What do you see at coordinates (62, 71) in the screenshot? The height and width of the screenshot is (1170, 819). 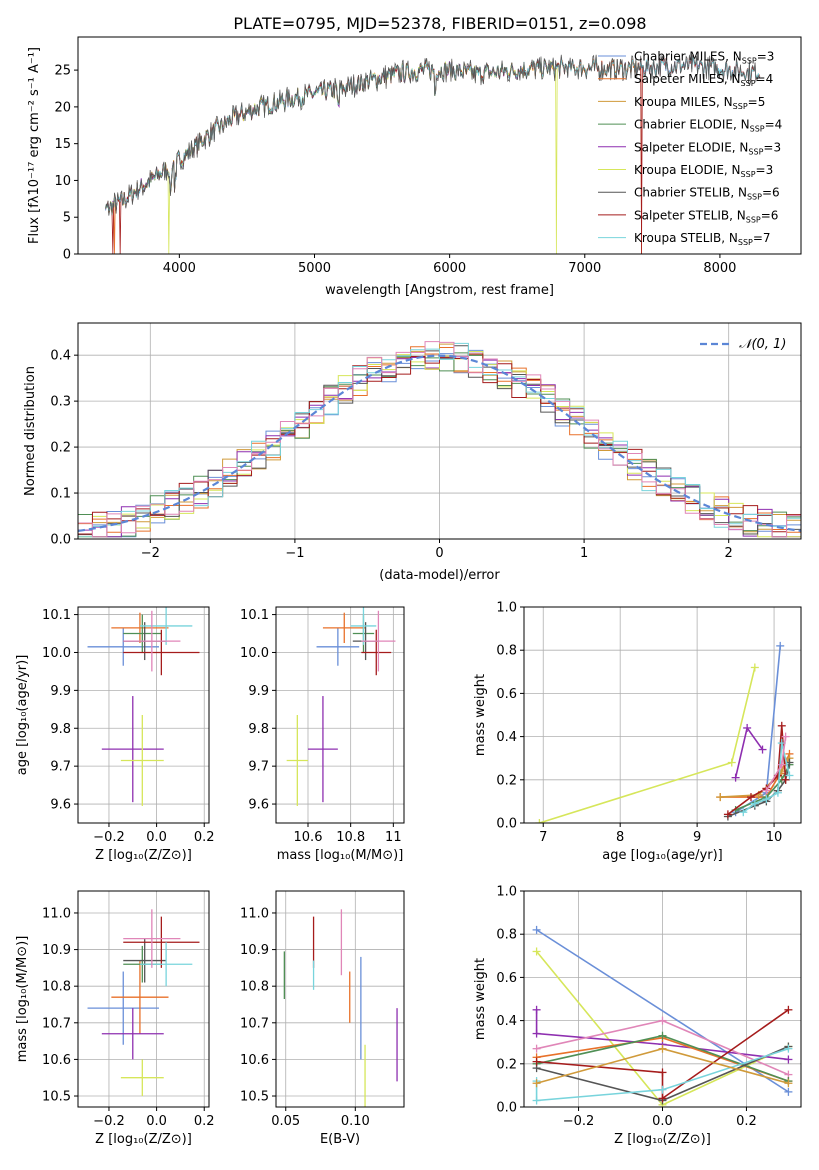 I see `y-tick-label: 25` at bounding box center [62, 71].